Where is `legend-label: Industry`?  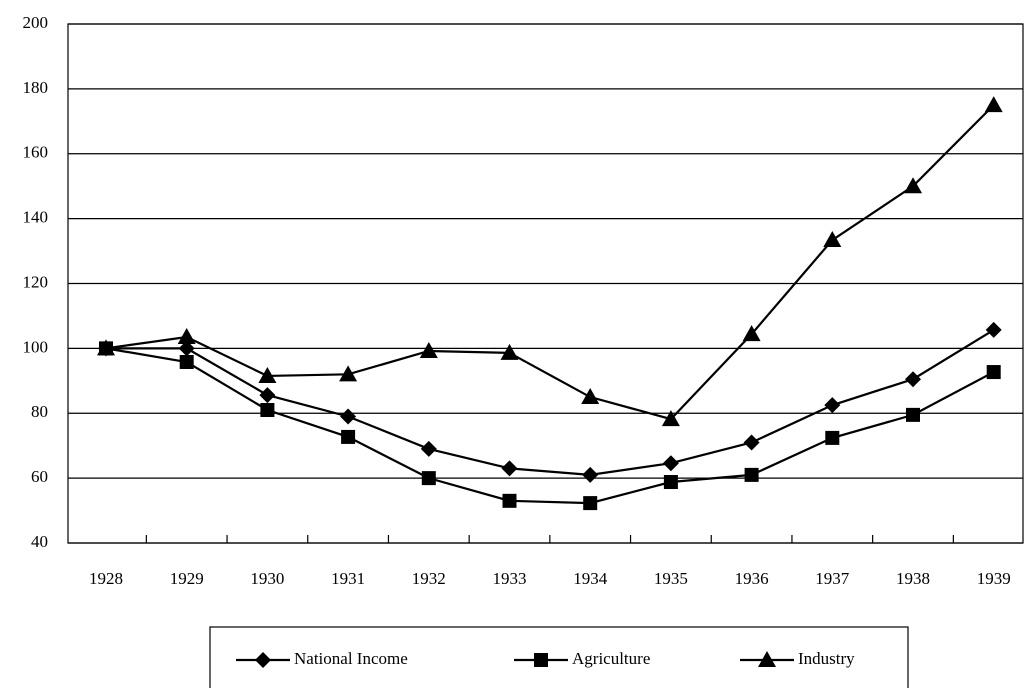
legend-label: Industry is located at coordinates (826, 658).